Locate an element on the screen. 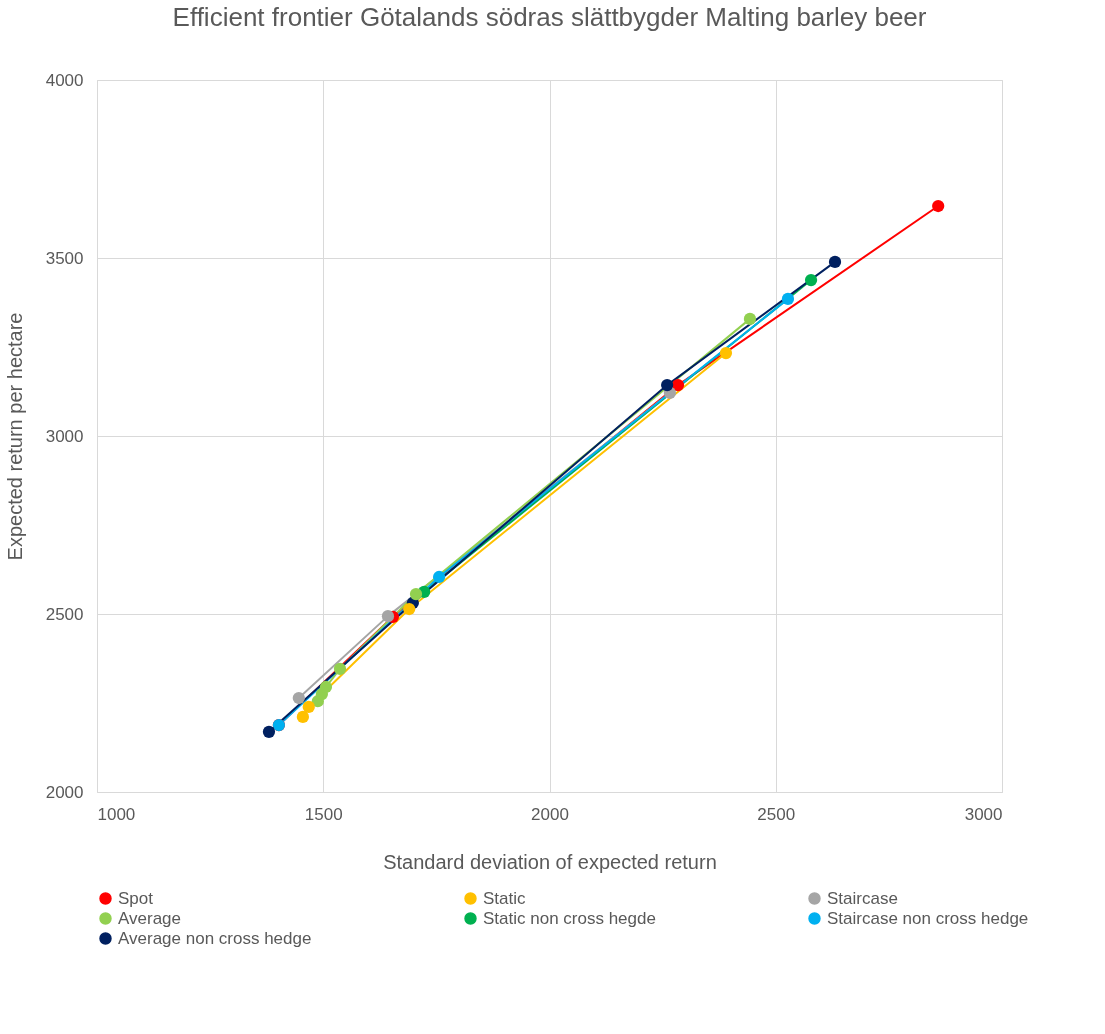 This screenshot has height=1034, width=1105. x-tick-label: 1000 is located at coordinates (116, 814).